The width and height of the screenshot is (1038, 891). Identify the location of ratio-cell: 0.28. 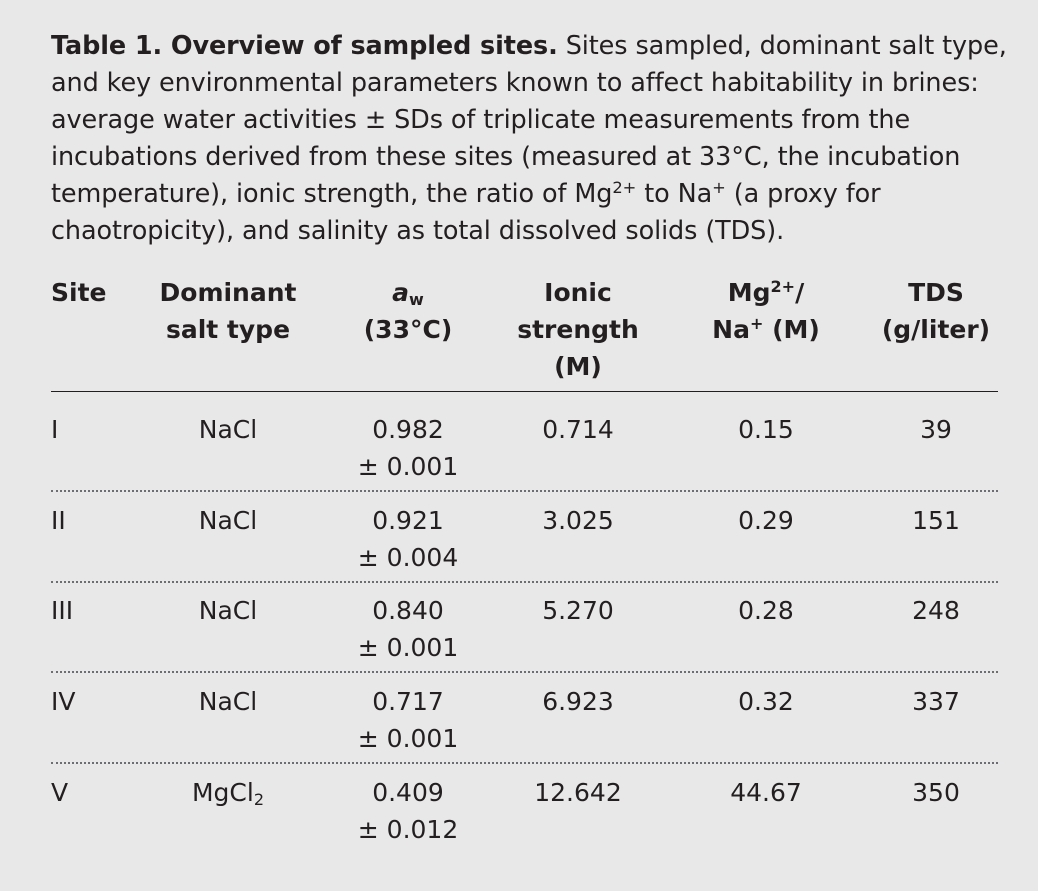
(766, 610).